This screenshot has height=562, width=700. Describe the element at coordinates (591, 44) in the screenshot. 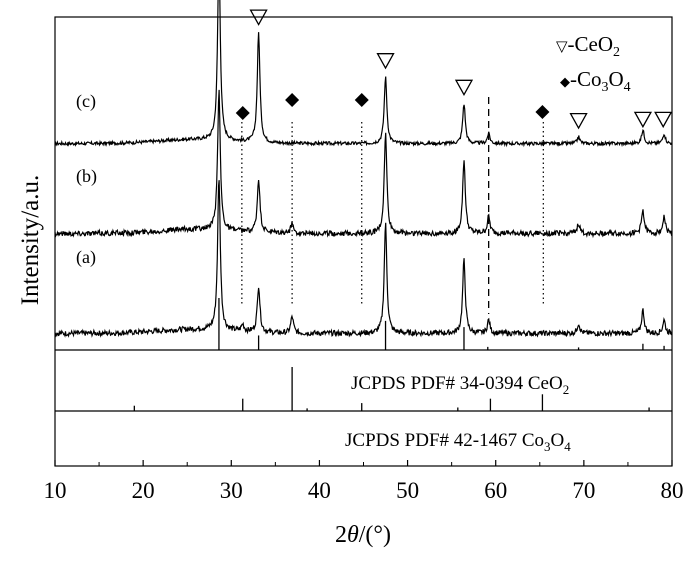

I see `legend-ceo2-text: -CeO` at that location.